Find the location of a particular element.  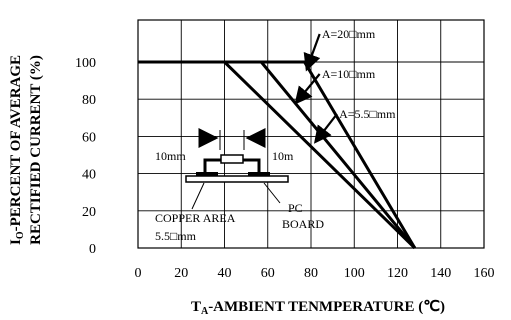

y-label-main: I is located at coordinates (16, 242).